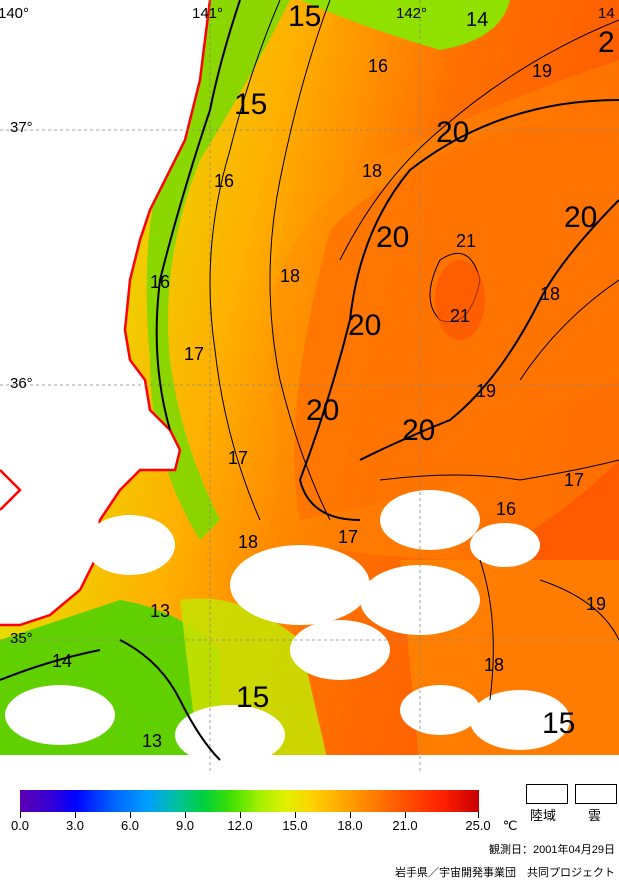  I want to click on colorbar-label: 0.0, so click(20, 825).